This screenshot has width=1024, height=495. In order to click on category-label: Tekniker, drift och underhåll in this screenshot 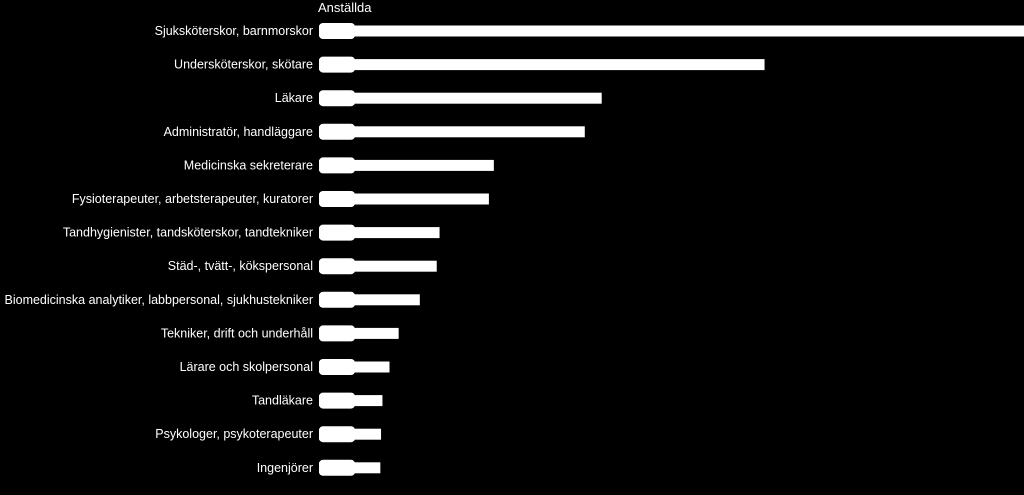, I will do `click(237, 333)`.